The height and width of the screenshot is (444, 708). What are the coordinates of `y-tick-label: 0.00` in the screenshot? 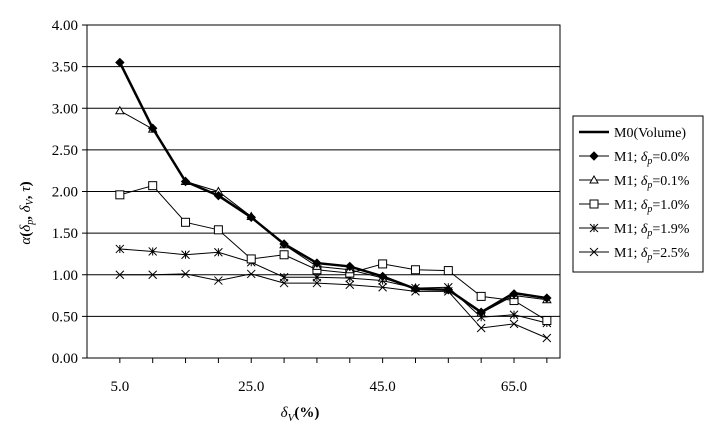 It's located at (65, 359).